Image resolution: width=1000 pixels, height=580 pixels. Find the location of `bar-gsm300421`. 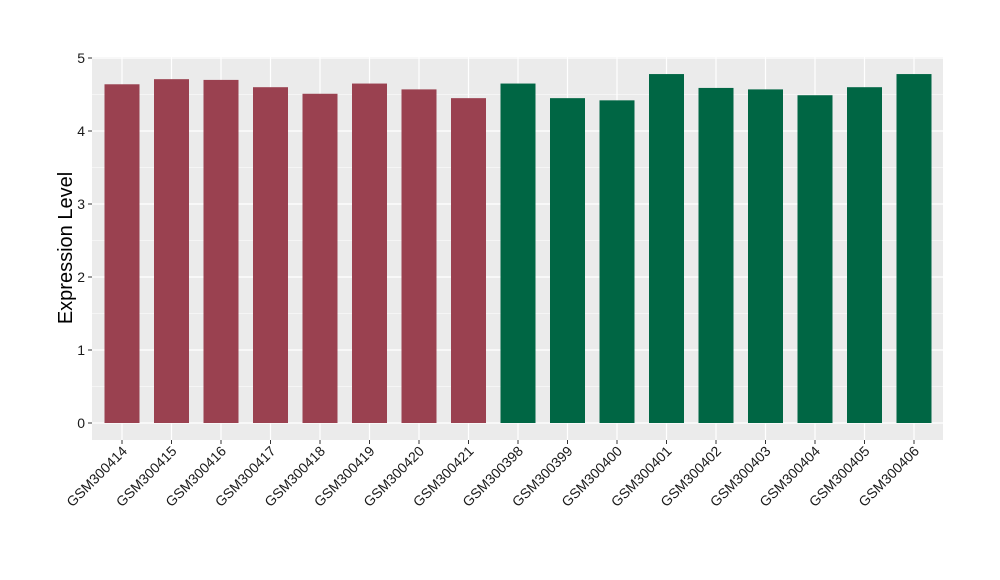

bar-gsm300421 is located at coordinates (468, 261).